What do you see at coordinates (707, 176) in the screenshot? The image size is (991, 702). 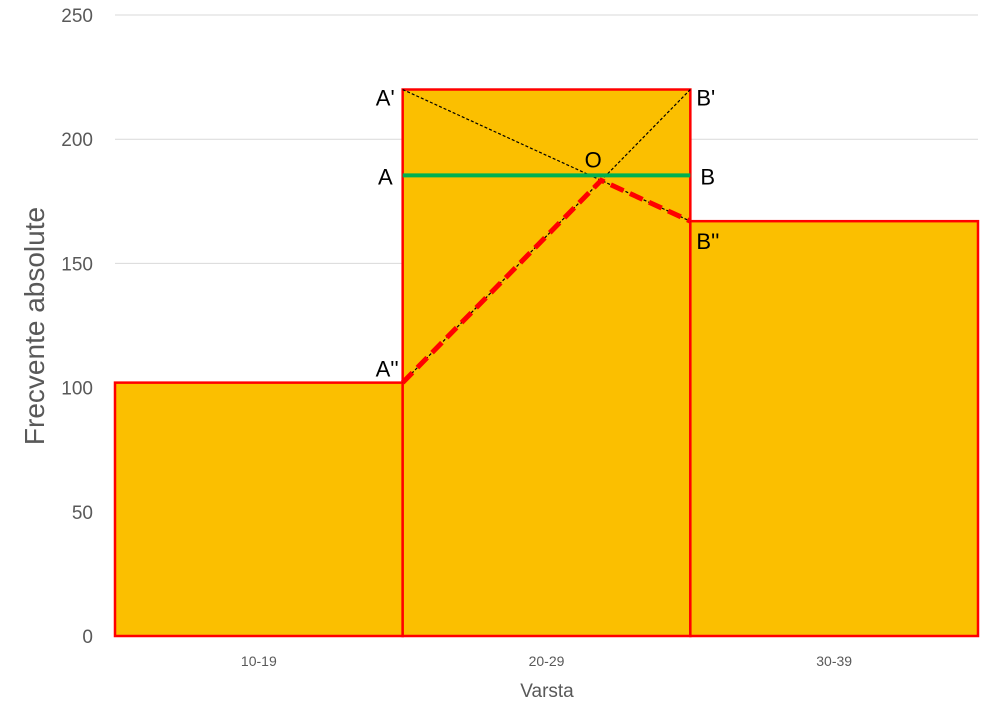 I see `label-b: B` at bounding box center [707, 176].